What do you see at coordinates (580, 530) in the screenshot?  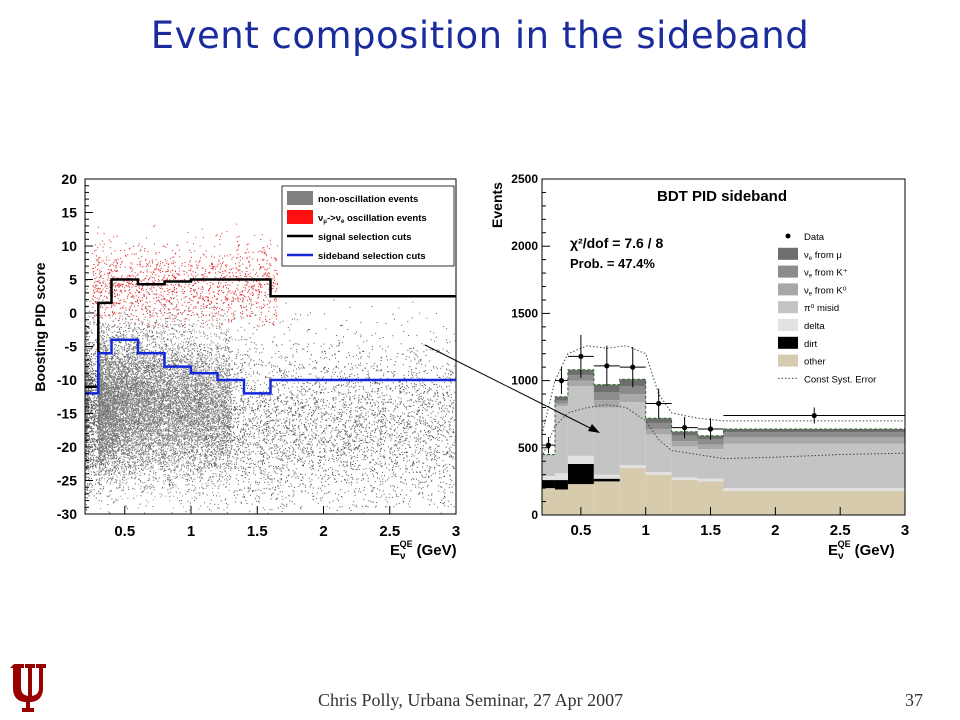 I see `right-x-tick-label: 0.5` at bounding box center [580, 530].